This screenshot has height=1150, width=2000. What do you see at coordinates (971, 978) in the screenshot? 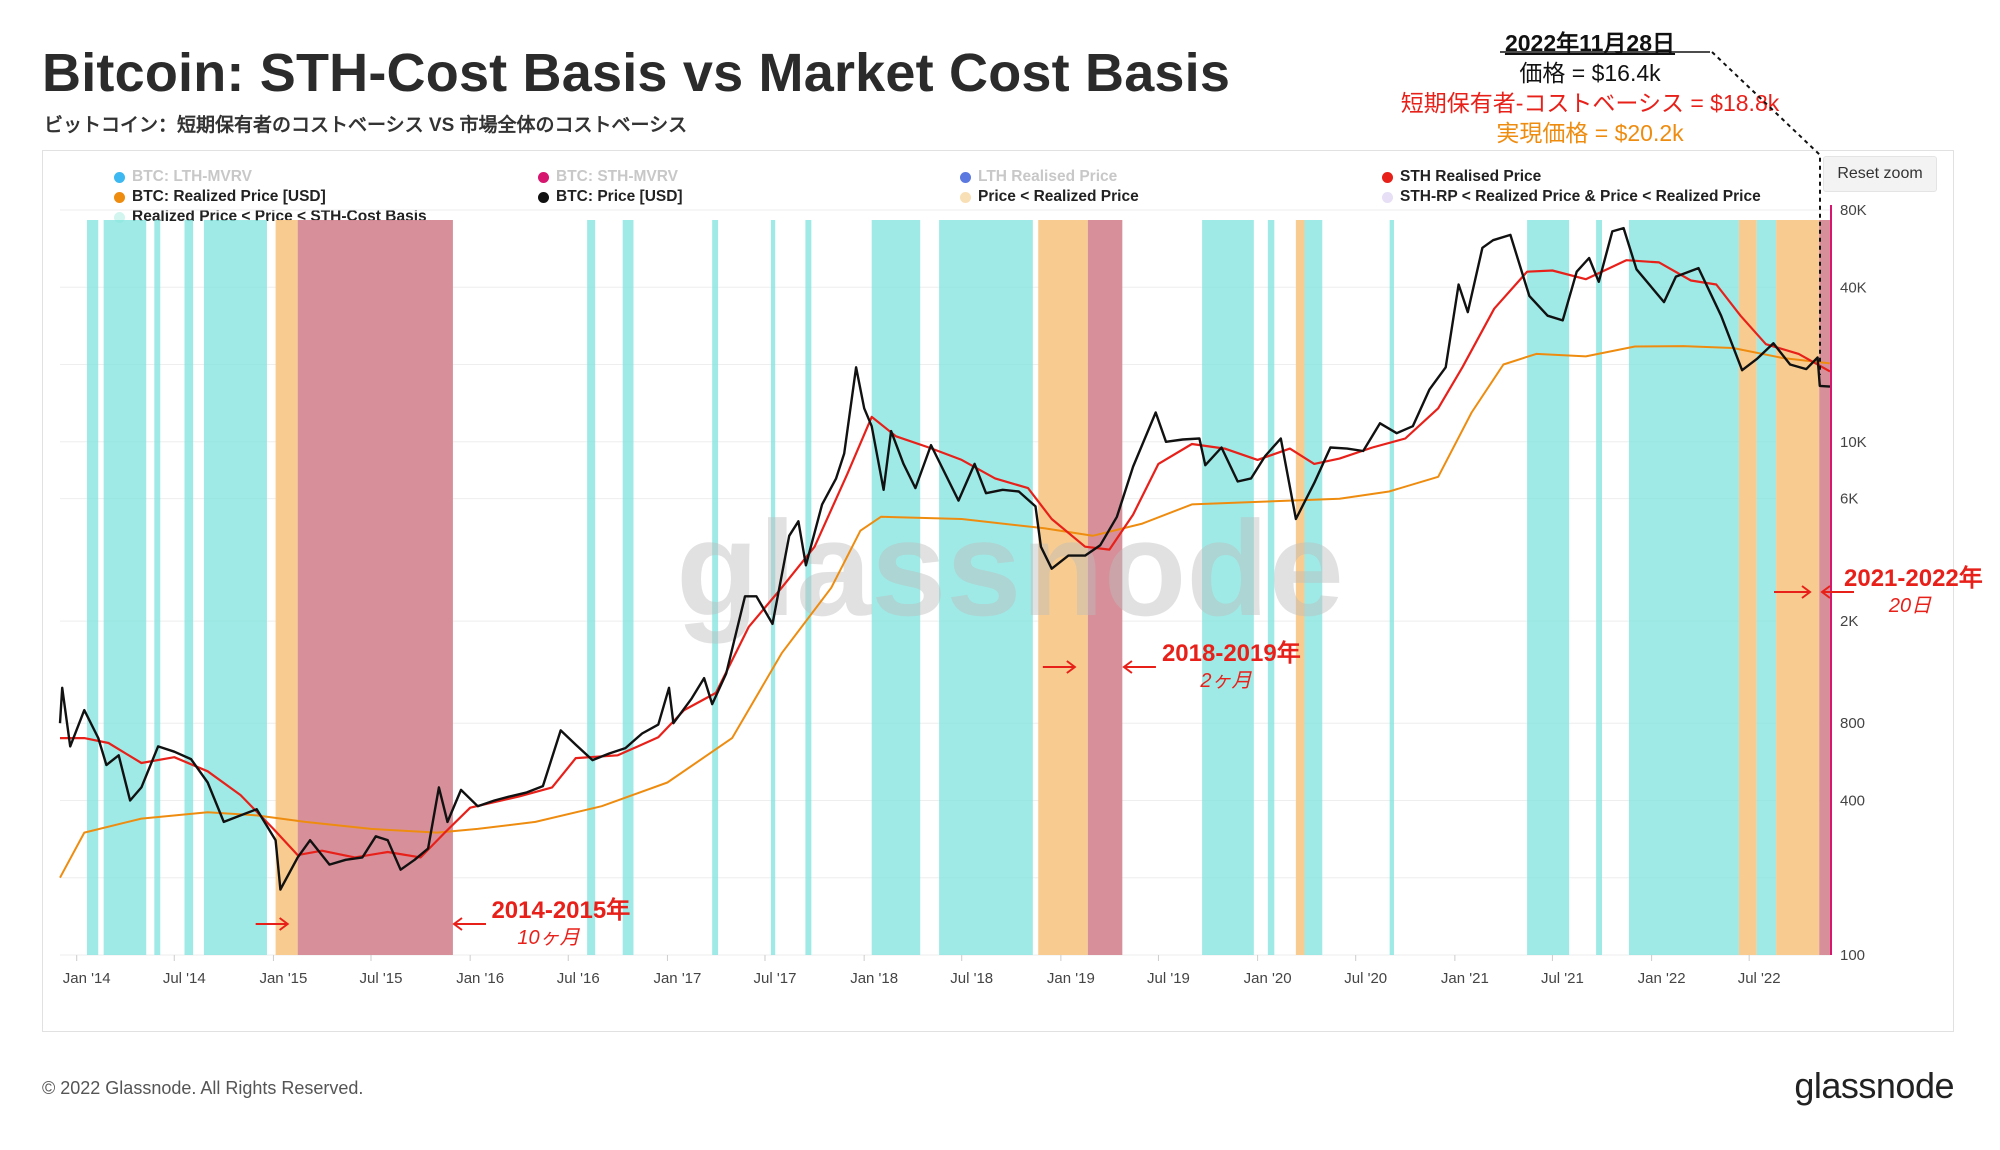
I see `x-tick-label: Jul '18` at bounding box center [971, 978].